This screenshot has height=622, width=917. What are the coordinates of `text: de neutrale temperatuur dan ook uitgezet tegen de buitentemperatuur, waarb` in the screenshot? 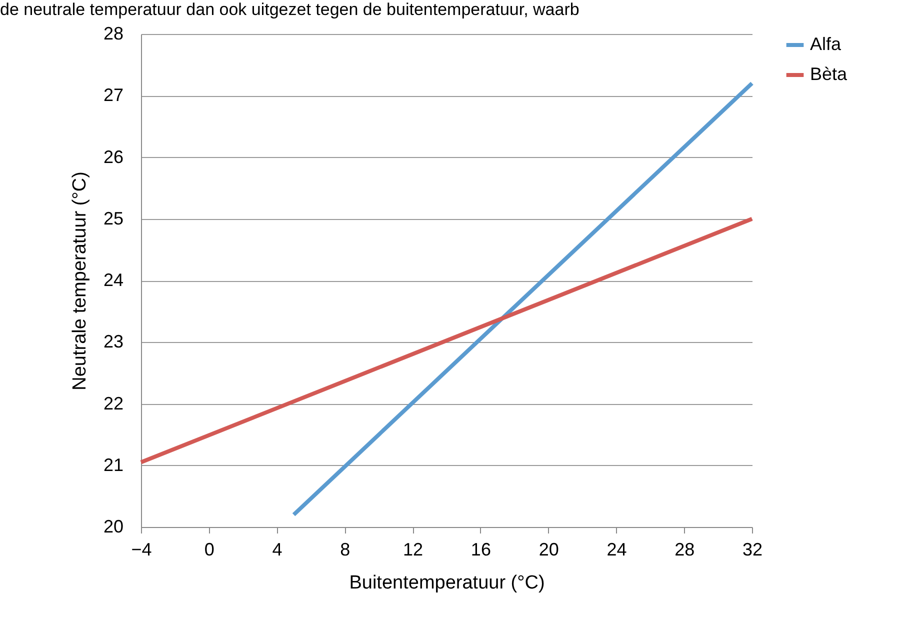 It's located at (290, 10).